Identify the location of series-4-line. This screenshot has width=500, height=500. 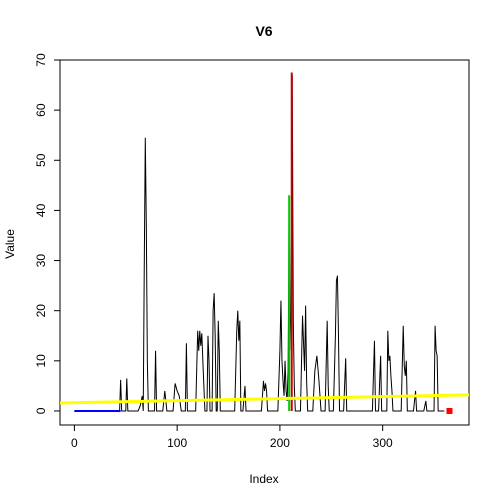
(264, 399).